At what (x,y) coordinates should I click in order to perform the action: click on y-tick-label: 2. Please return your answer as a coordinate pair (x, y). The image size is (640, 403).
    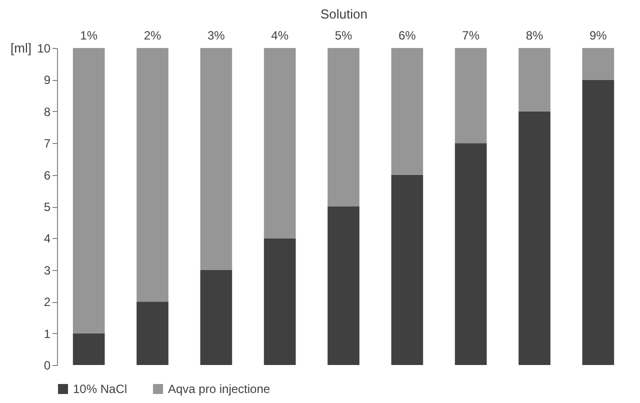
    Looking at the image, I should click on (47, 302).